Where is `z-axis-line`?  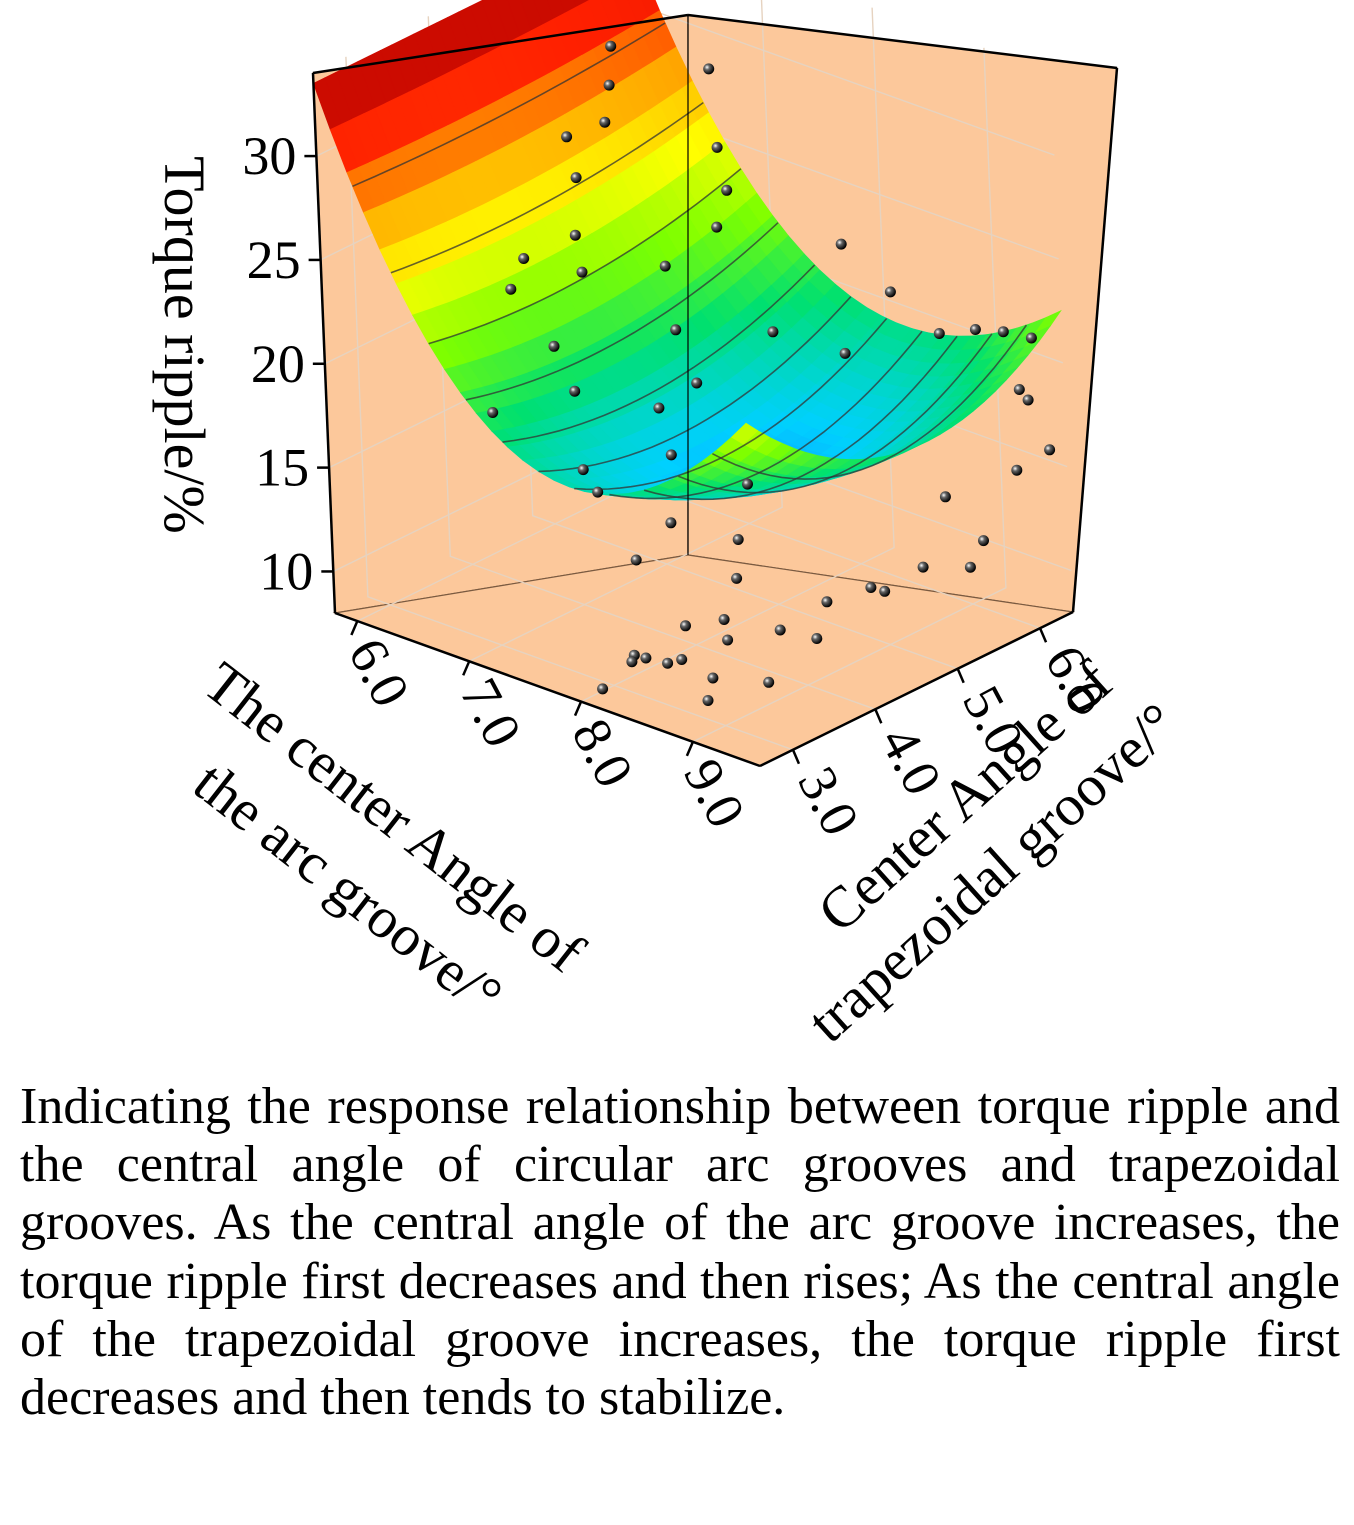
z-axis-line is located at coordinates (324, 343).